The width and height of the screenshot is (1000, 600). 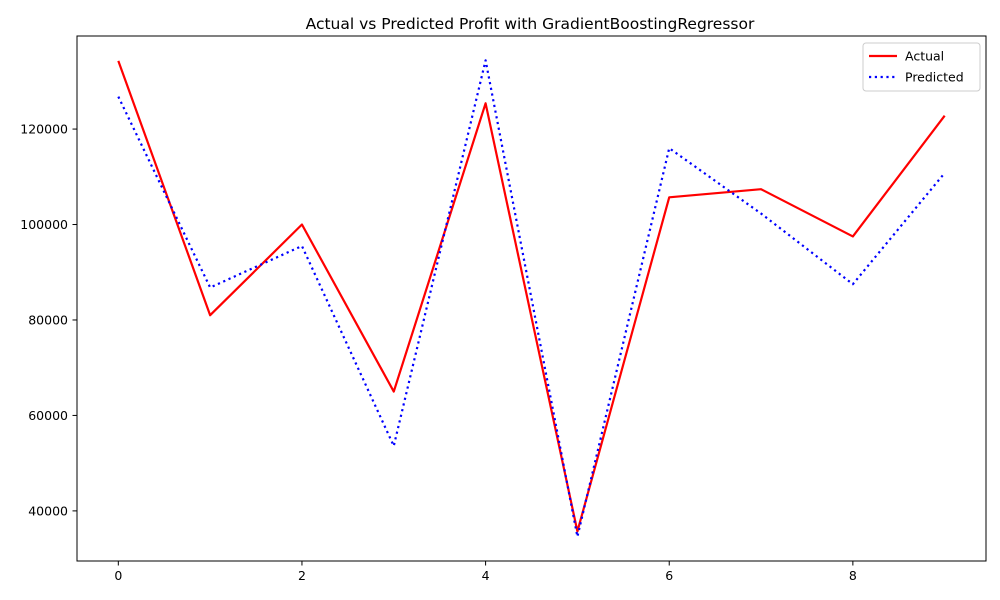 I want to click on y-axis: 40000 60000 80000 100000 120000, so click(x=48, y=320).